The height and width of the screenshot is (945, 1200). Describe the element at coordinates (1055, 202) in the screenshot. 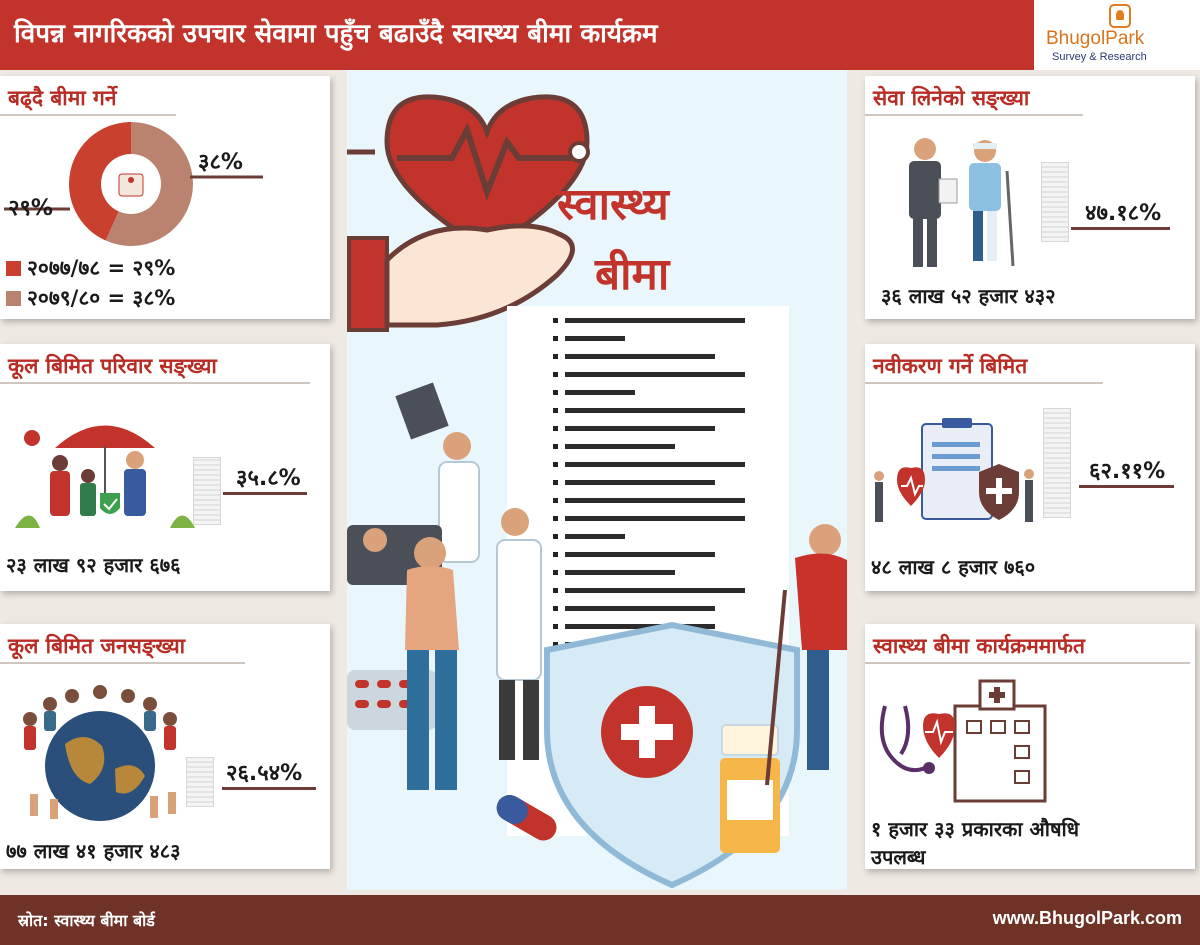

I see `service-bar` at that location.